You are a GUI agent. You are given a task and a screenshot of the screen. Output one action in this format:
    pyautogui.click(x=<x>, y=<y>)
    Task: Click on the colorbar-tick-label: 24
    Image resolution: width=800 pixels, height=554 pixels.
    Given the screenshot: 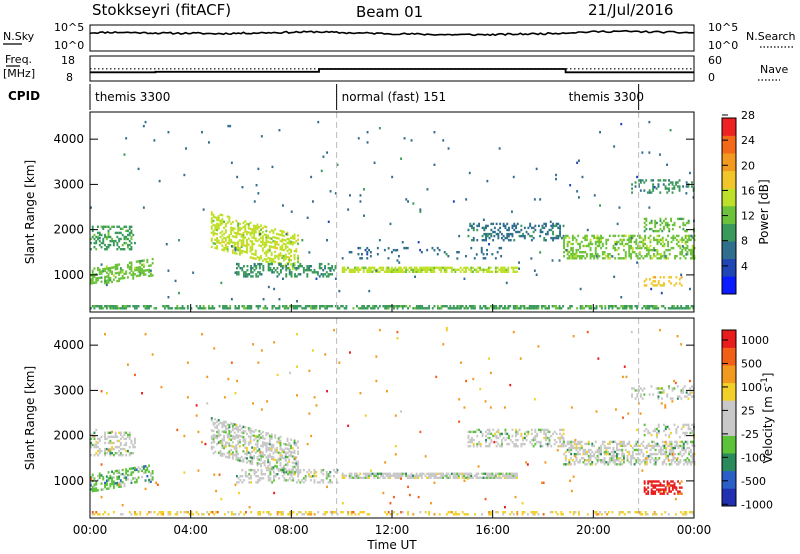 What is the action you would take?
    pyautogui.click(x=748, y=140)
    